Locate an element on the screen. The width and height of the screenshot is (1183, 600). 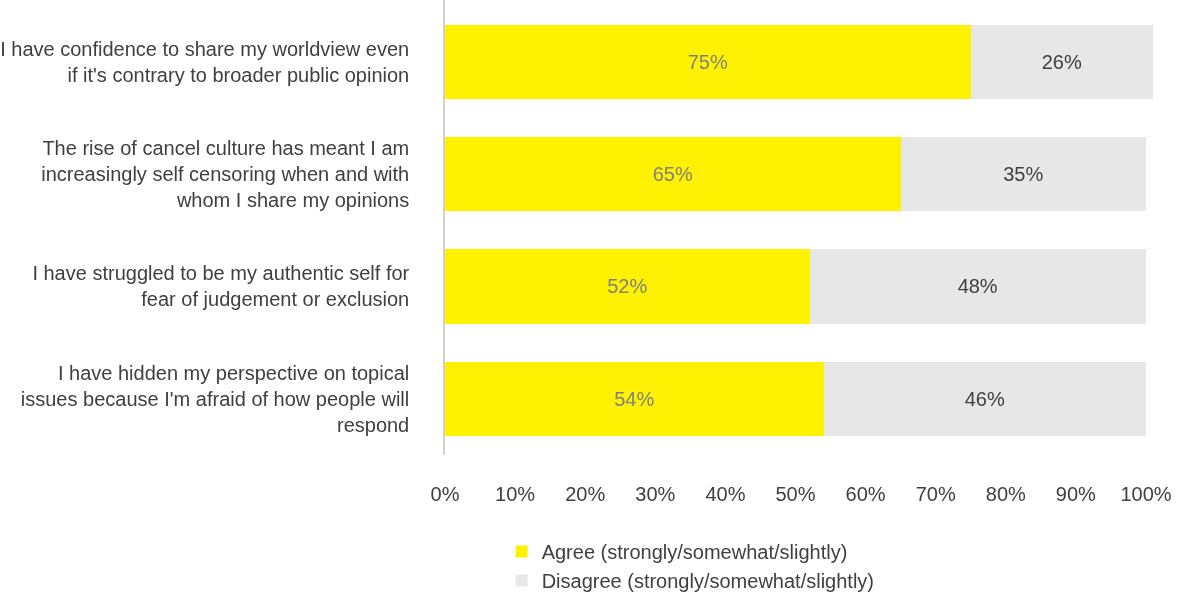
data-label: 52% is located at coordinates (627, 286).